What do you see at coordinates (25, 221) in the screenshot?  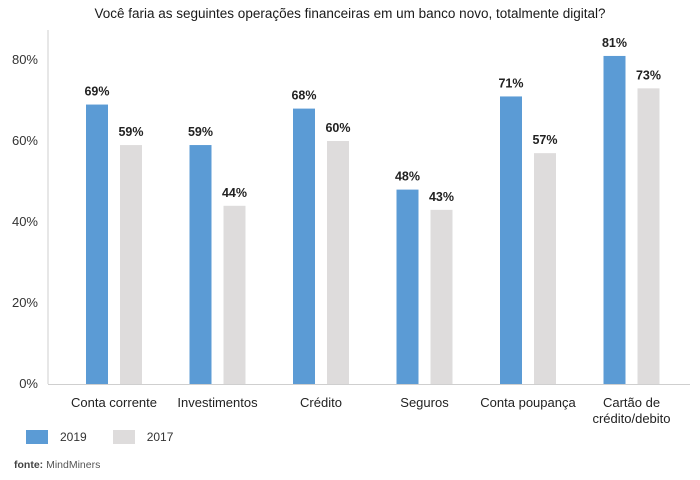 I see `y-tick-label: 40%` at bounding box center [25, 221].